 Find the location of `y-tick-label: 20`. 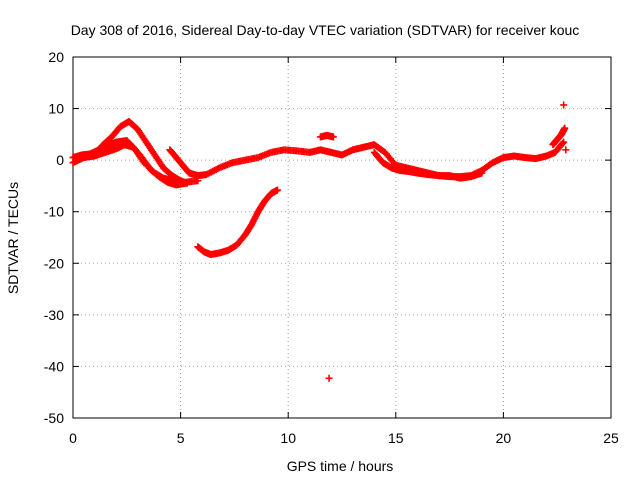

y-tick-label: 20 is located at coordinates (56, 57).